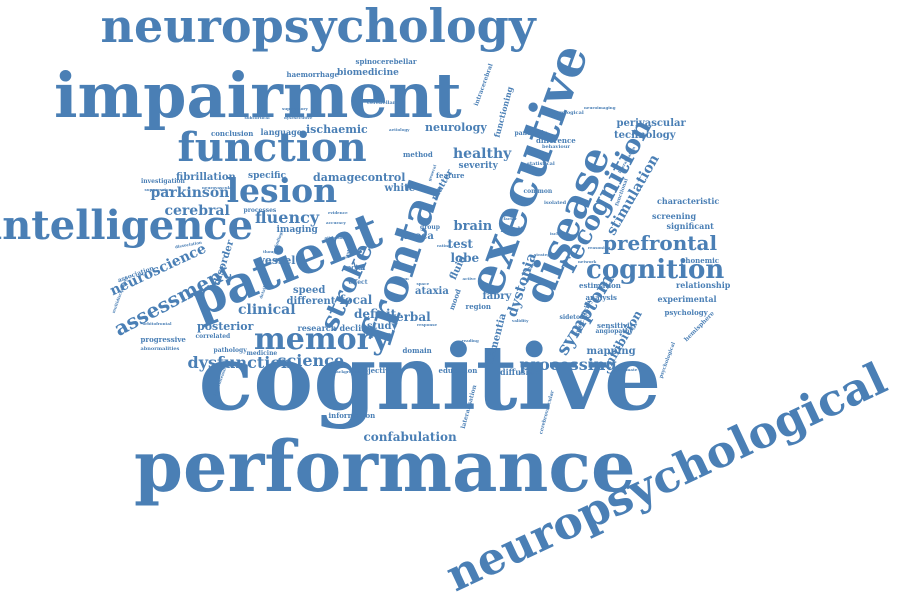 The image size is (900, 596). I want to click on word-suppression: suppression, so click(158, 189).